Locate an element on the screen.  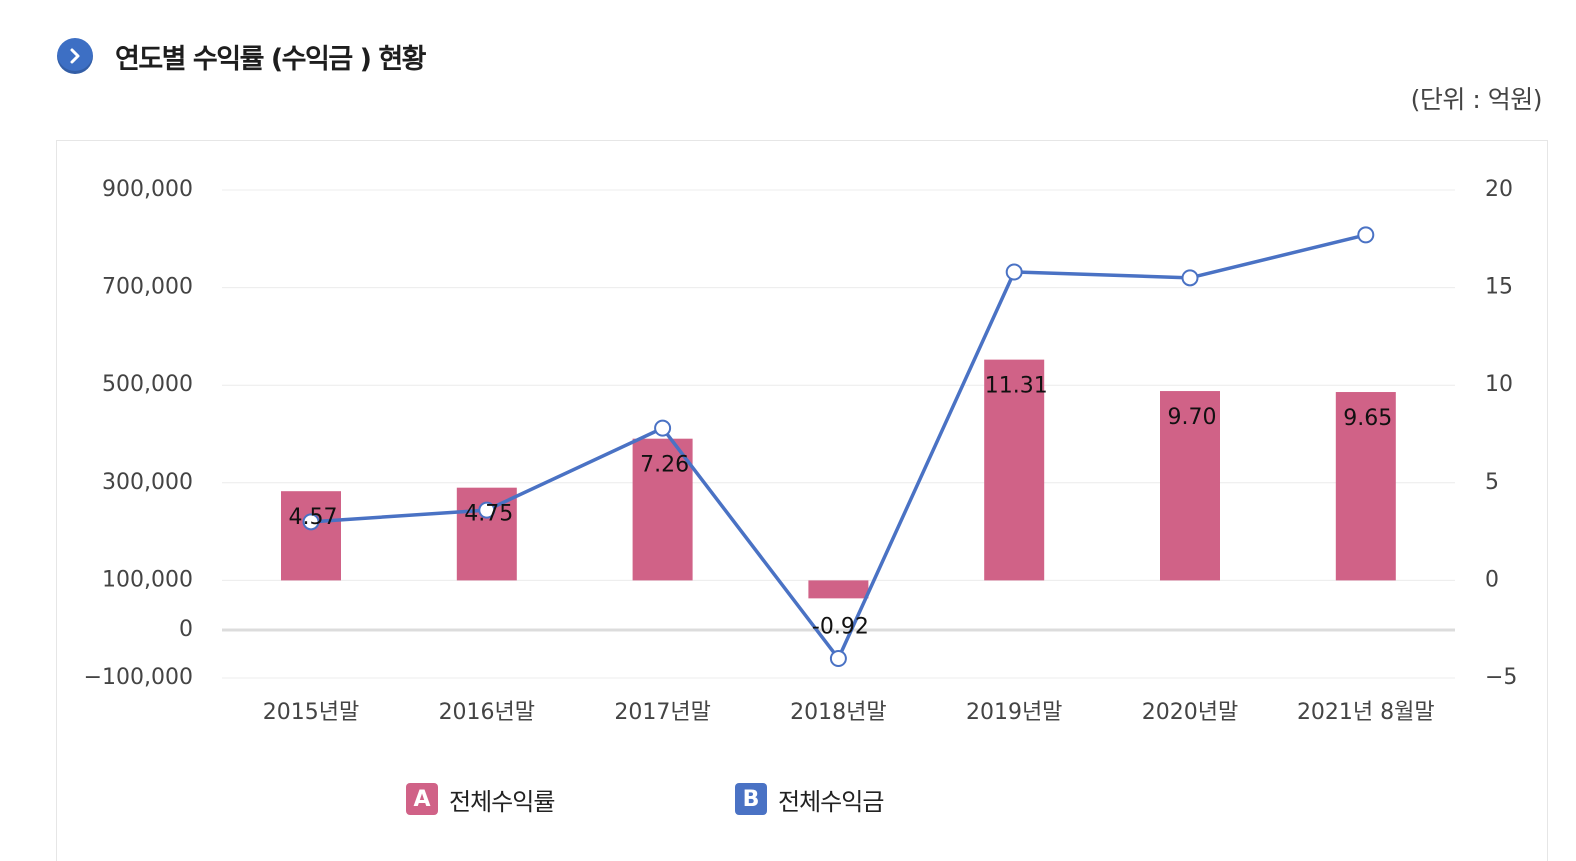
x-tick-label: 2021년 8월말 is located at coordinates (1366, 712).